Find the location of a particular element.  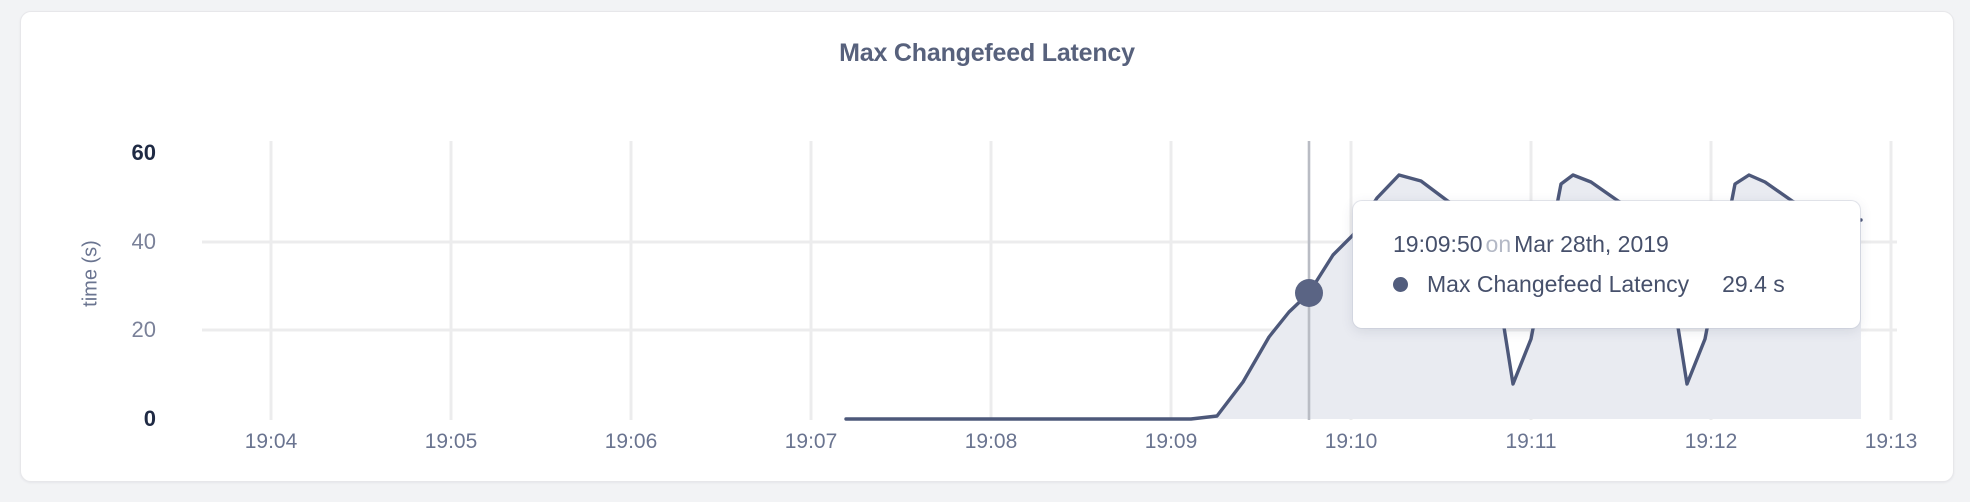

tooltip-timestamp: 19:09:50 on Mar 28th, 2019 is located at coordinates (1626, 244).